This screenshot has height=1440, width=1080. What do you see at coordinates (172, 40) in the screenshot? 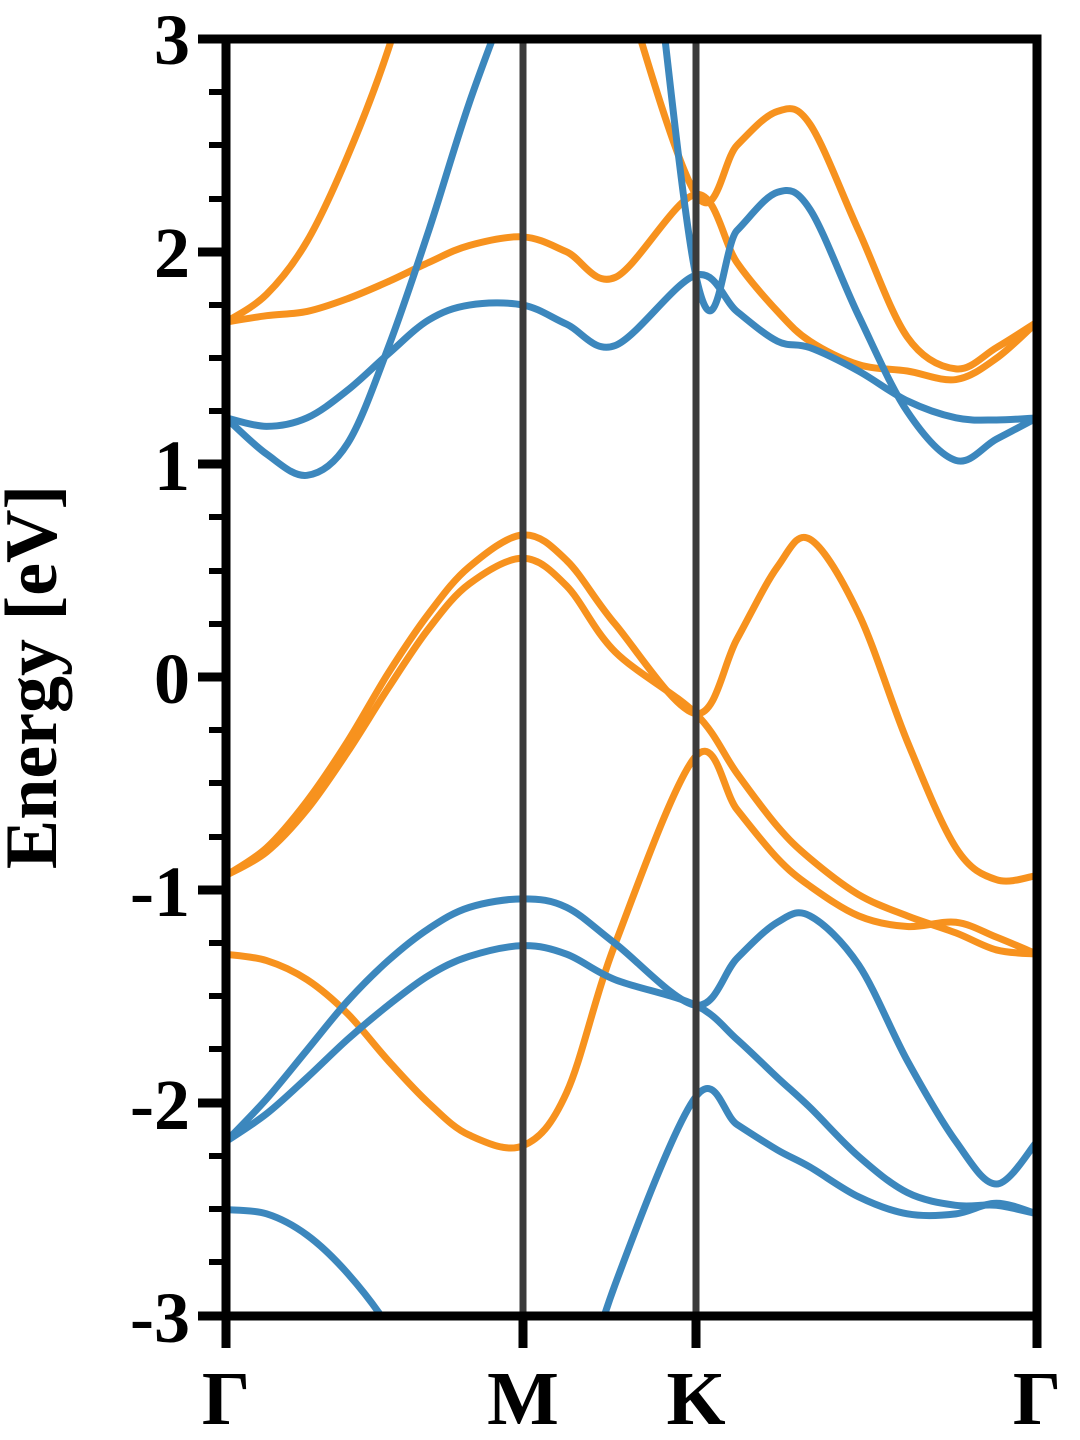
I see `y-tick-label-3: 3` at bounding box center [172, 40].